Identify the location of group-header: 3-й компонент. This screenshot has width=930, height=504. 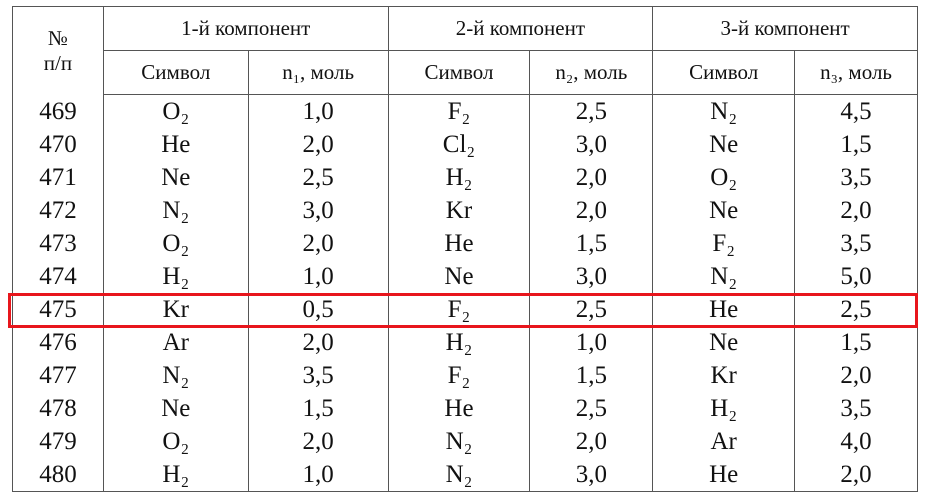
(785, 28).